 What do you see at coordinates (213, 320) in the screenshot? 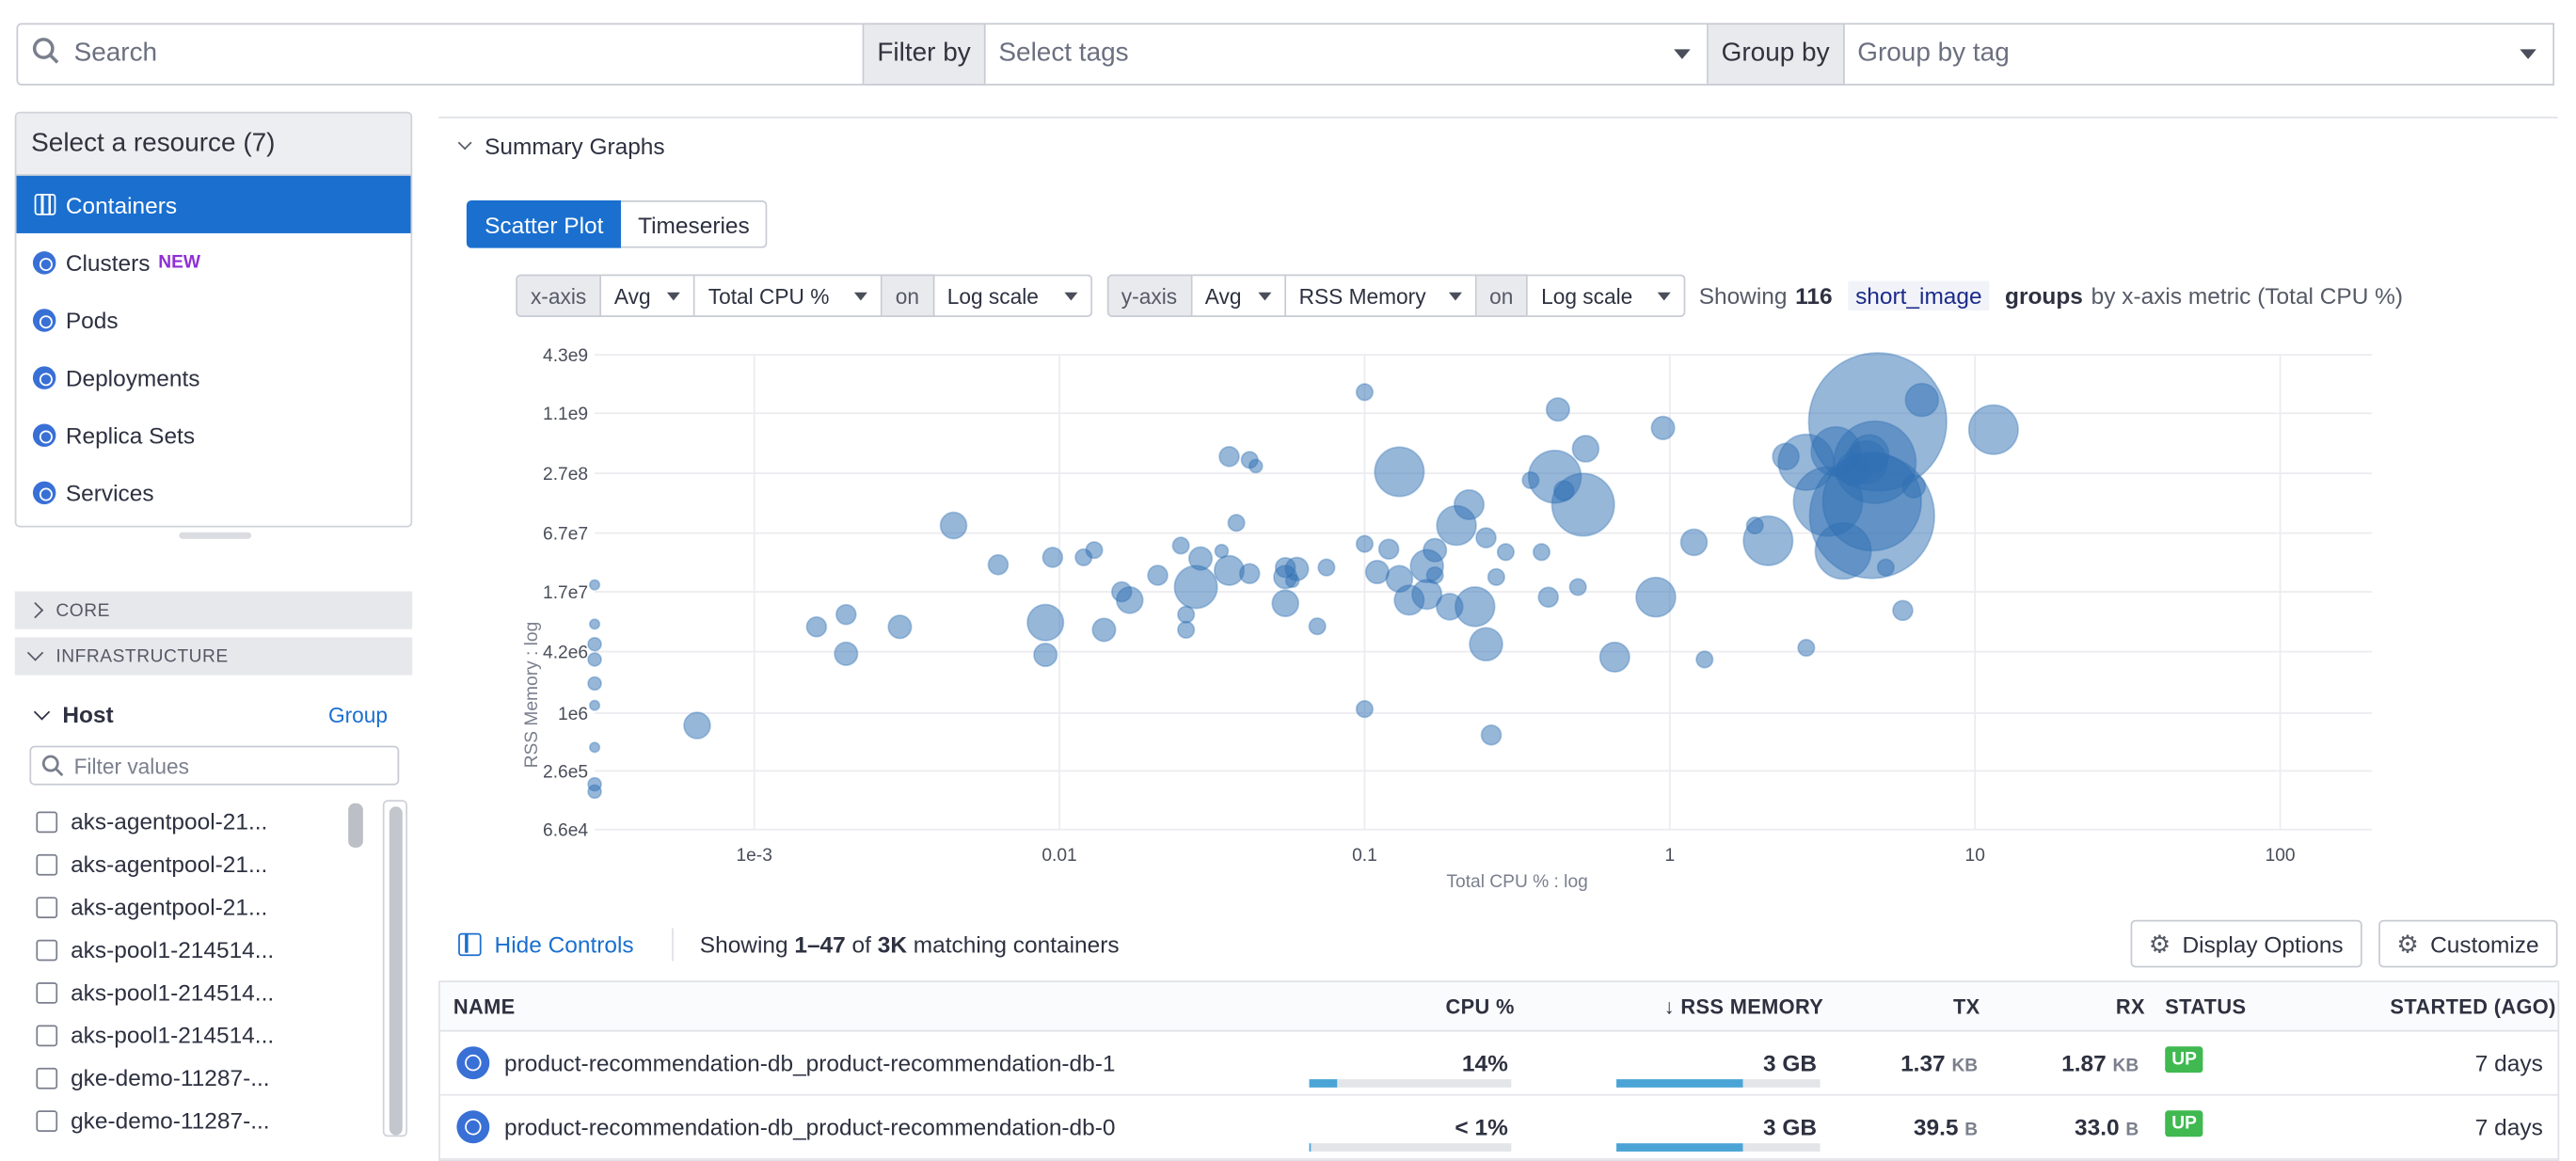
I see `resource-item-pods: Pods` at bounding box center [213, 320].